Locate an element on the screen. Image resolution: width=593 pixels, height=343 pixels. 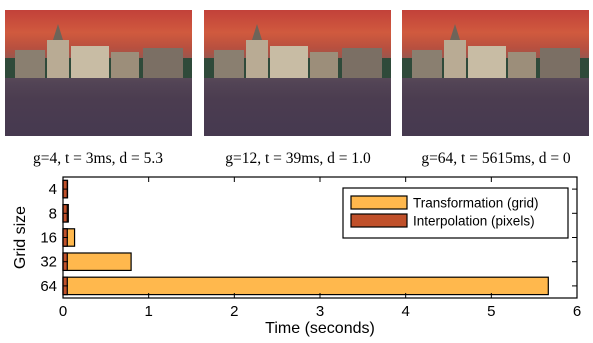
panel-caption-3: g=64, t = 5615ms, d = 0 is located at coordinates (496, 158).